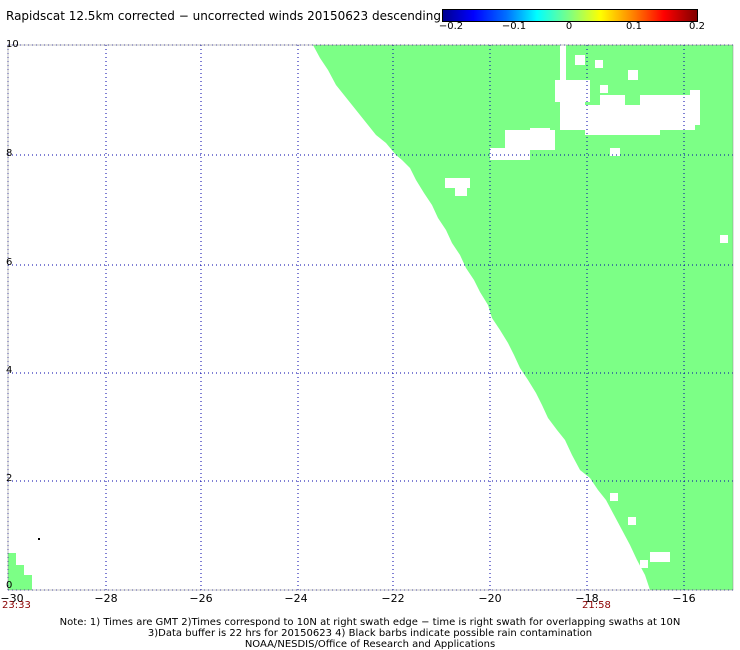 The width and height of the screenshot is (740, 650). Describe the element at coordinates (20, 571) in the screenshot. I see `swath-region` at that location.